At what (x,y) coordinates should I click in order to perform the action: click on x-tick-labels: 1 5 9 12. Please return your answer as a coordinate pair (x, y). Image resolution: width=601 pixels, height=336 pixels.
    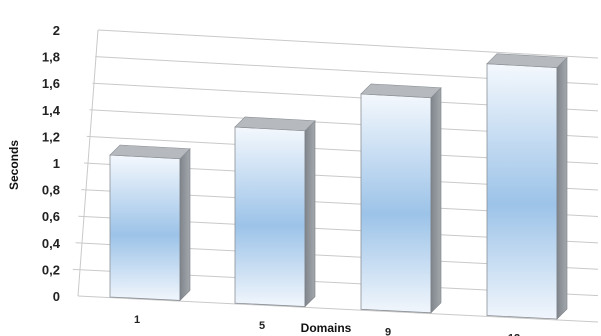
    Looking at the image, I should click on (327, 325).